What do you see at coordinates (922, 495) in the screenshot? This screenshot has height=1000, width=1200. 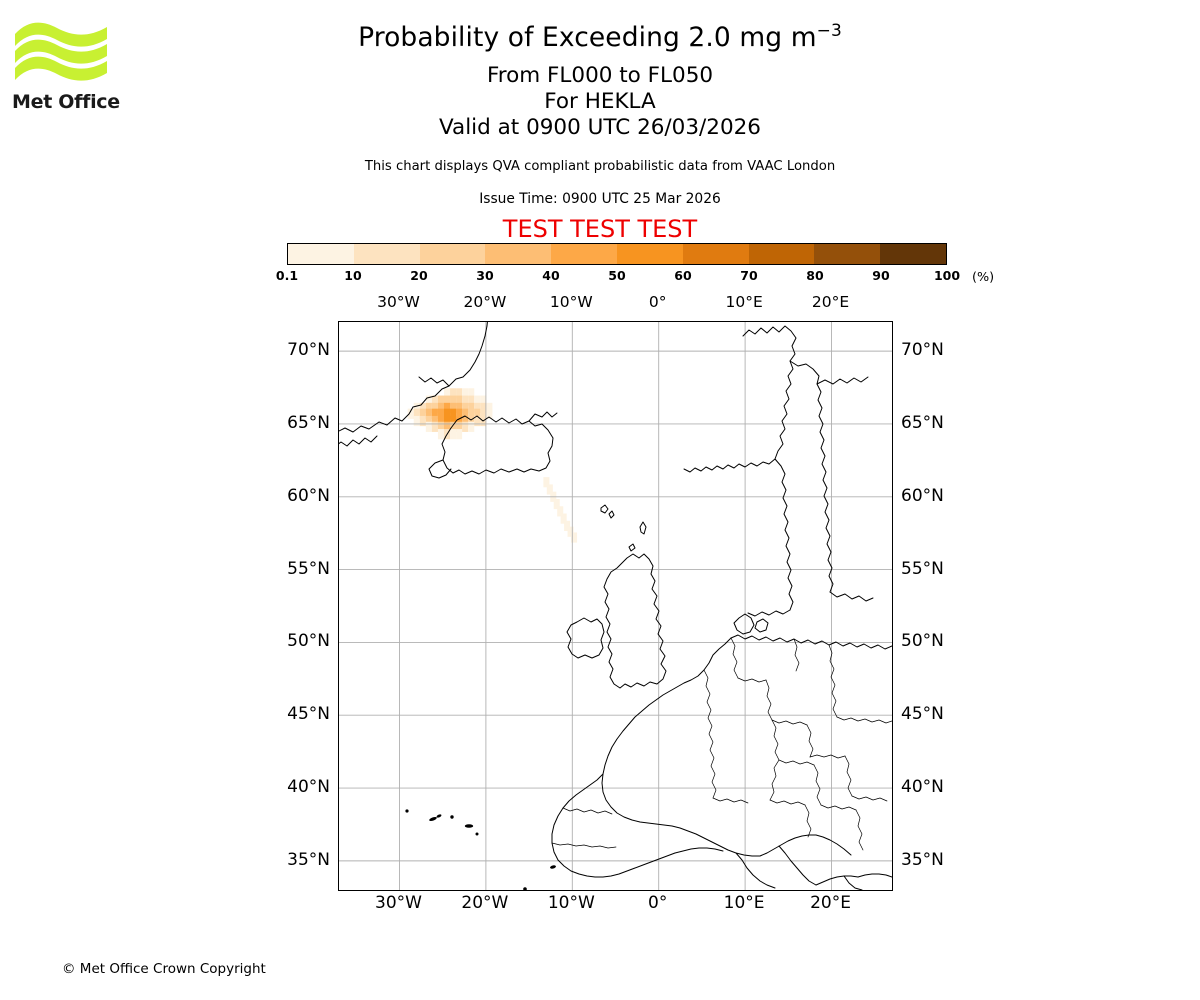 I see `lat-label-right-60°N: 60°N` at bounding box center [922, 495].